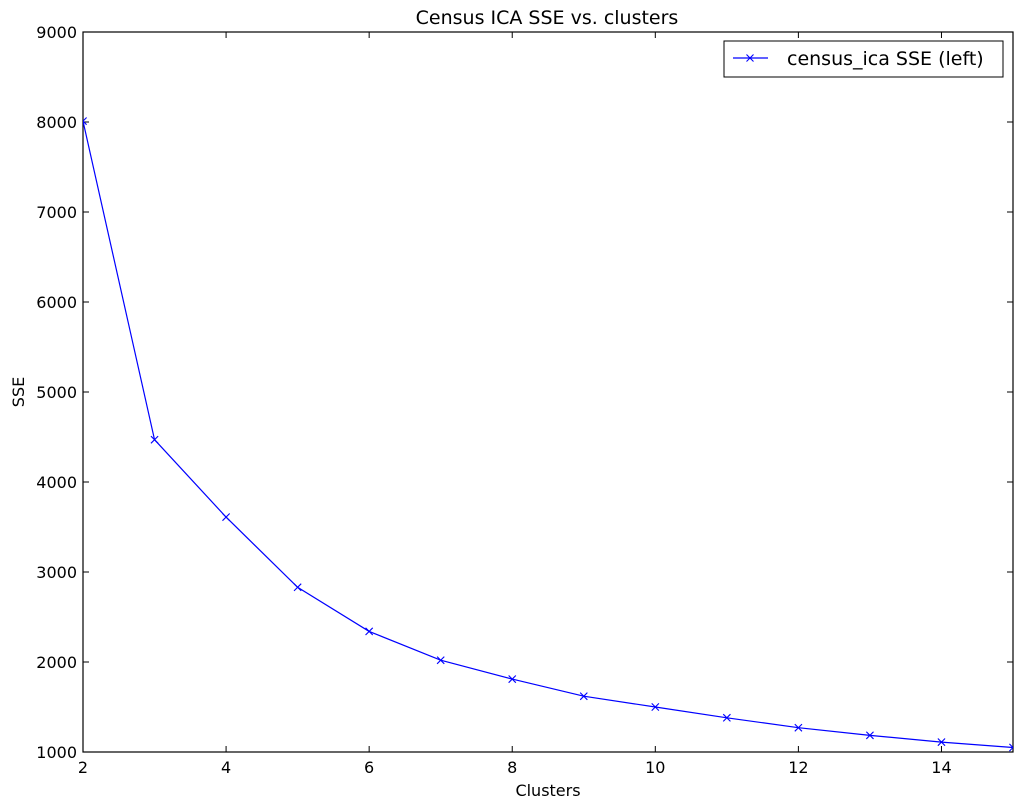  Describe the element at coordinates (56, 212) in the screenshot. I see `y-tick-label: 7000` at that location.